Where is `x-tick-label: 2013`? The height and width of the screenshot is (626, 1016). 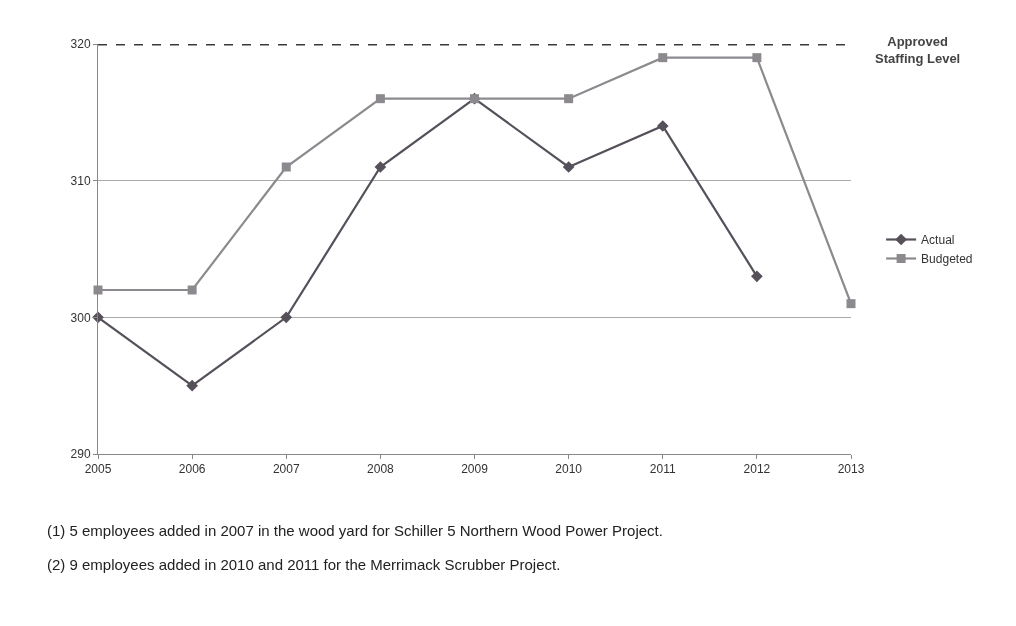 x-tick-label: 2013 is located at coordinates (851, 469).